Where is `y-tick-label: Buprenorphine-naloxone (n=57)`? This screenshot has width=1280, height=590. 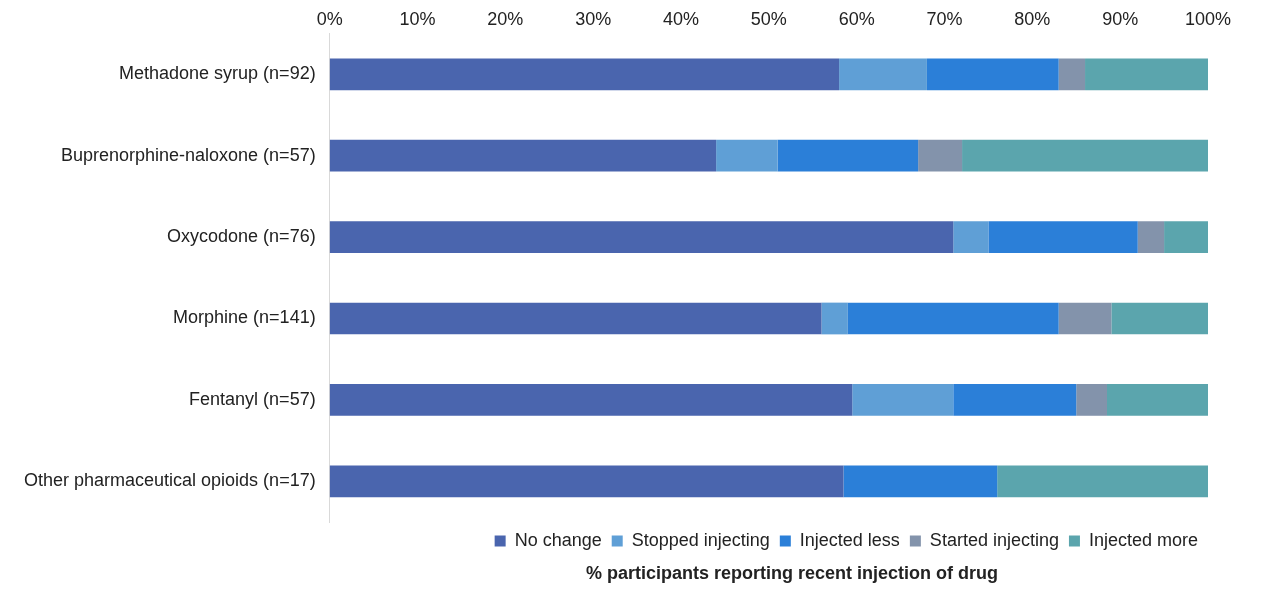 y-tick-label: Buprenorphine-naloxone (n=57) is located at coordinates (188, 154).